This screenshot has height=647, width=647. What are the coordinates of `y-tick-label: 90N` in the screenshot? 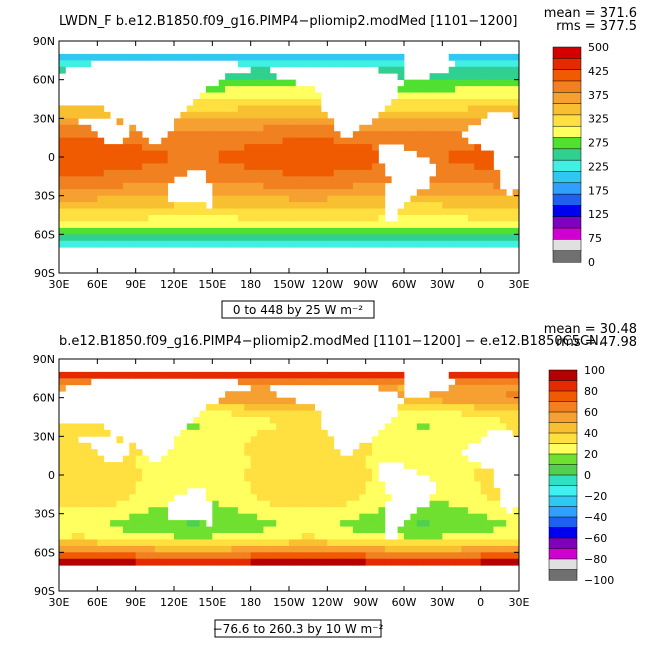 It's located at (44, 359).